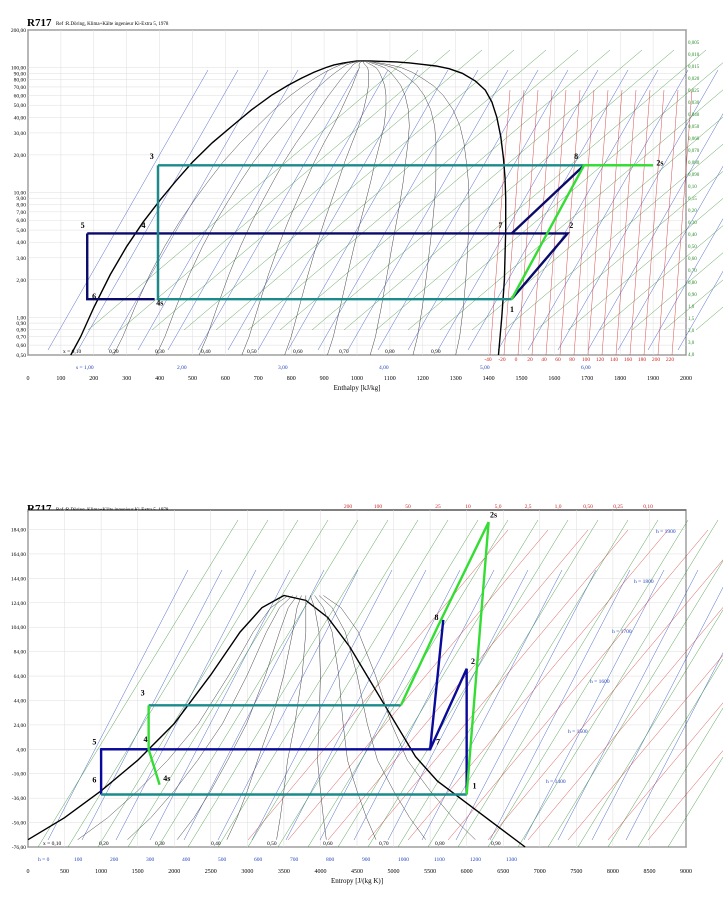 The image size is (723, 900). I want to click on chart1-y-tick-label: 0,70, so click(21, 338).